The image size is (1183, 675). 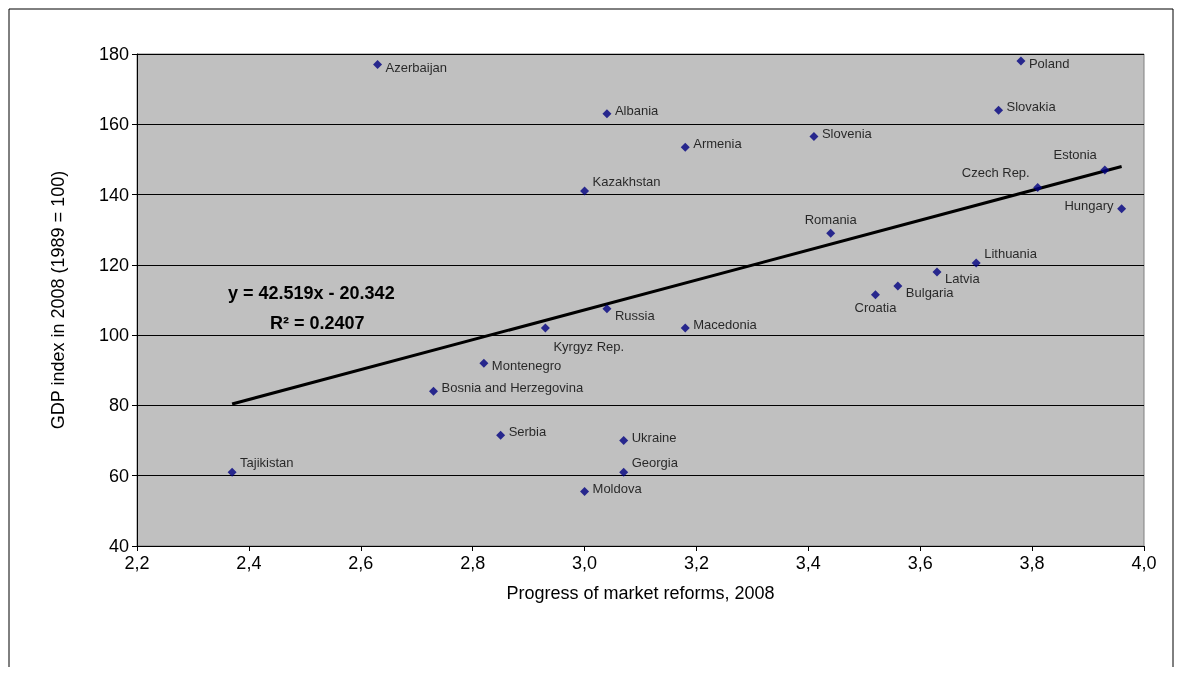 What do you see at coordinates (118, 475) in the screenshot?
I see `y-tick-label: 60` at bounding box center [118, 475].